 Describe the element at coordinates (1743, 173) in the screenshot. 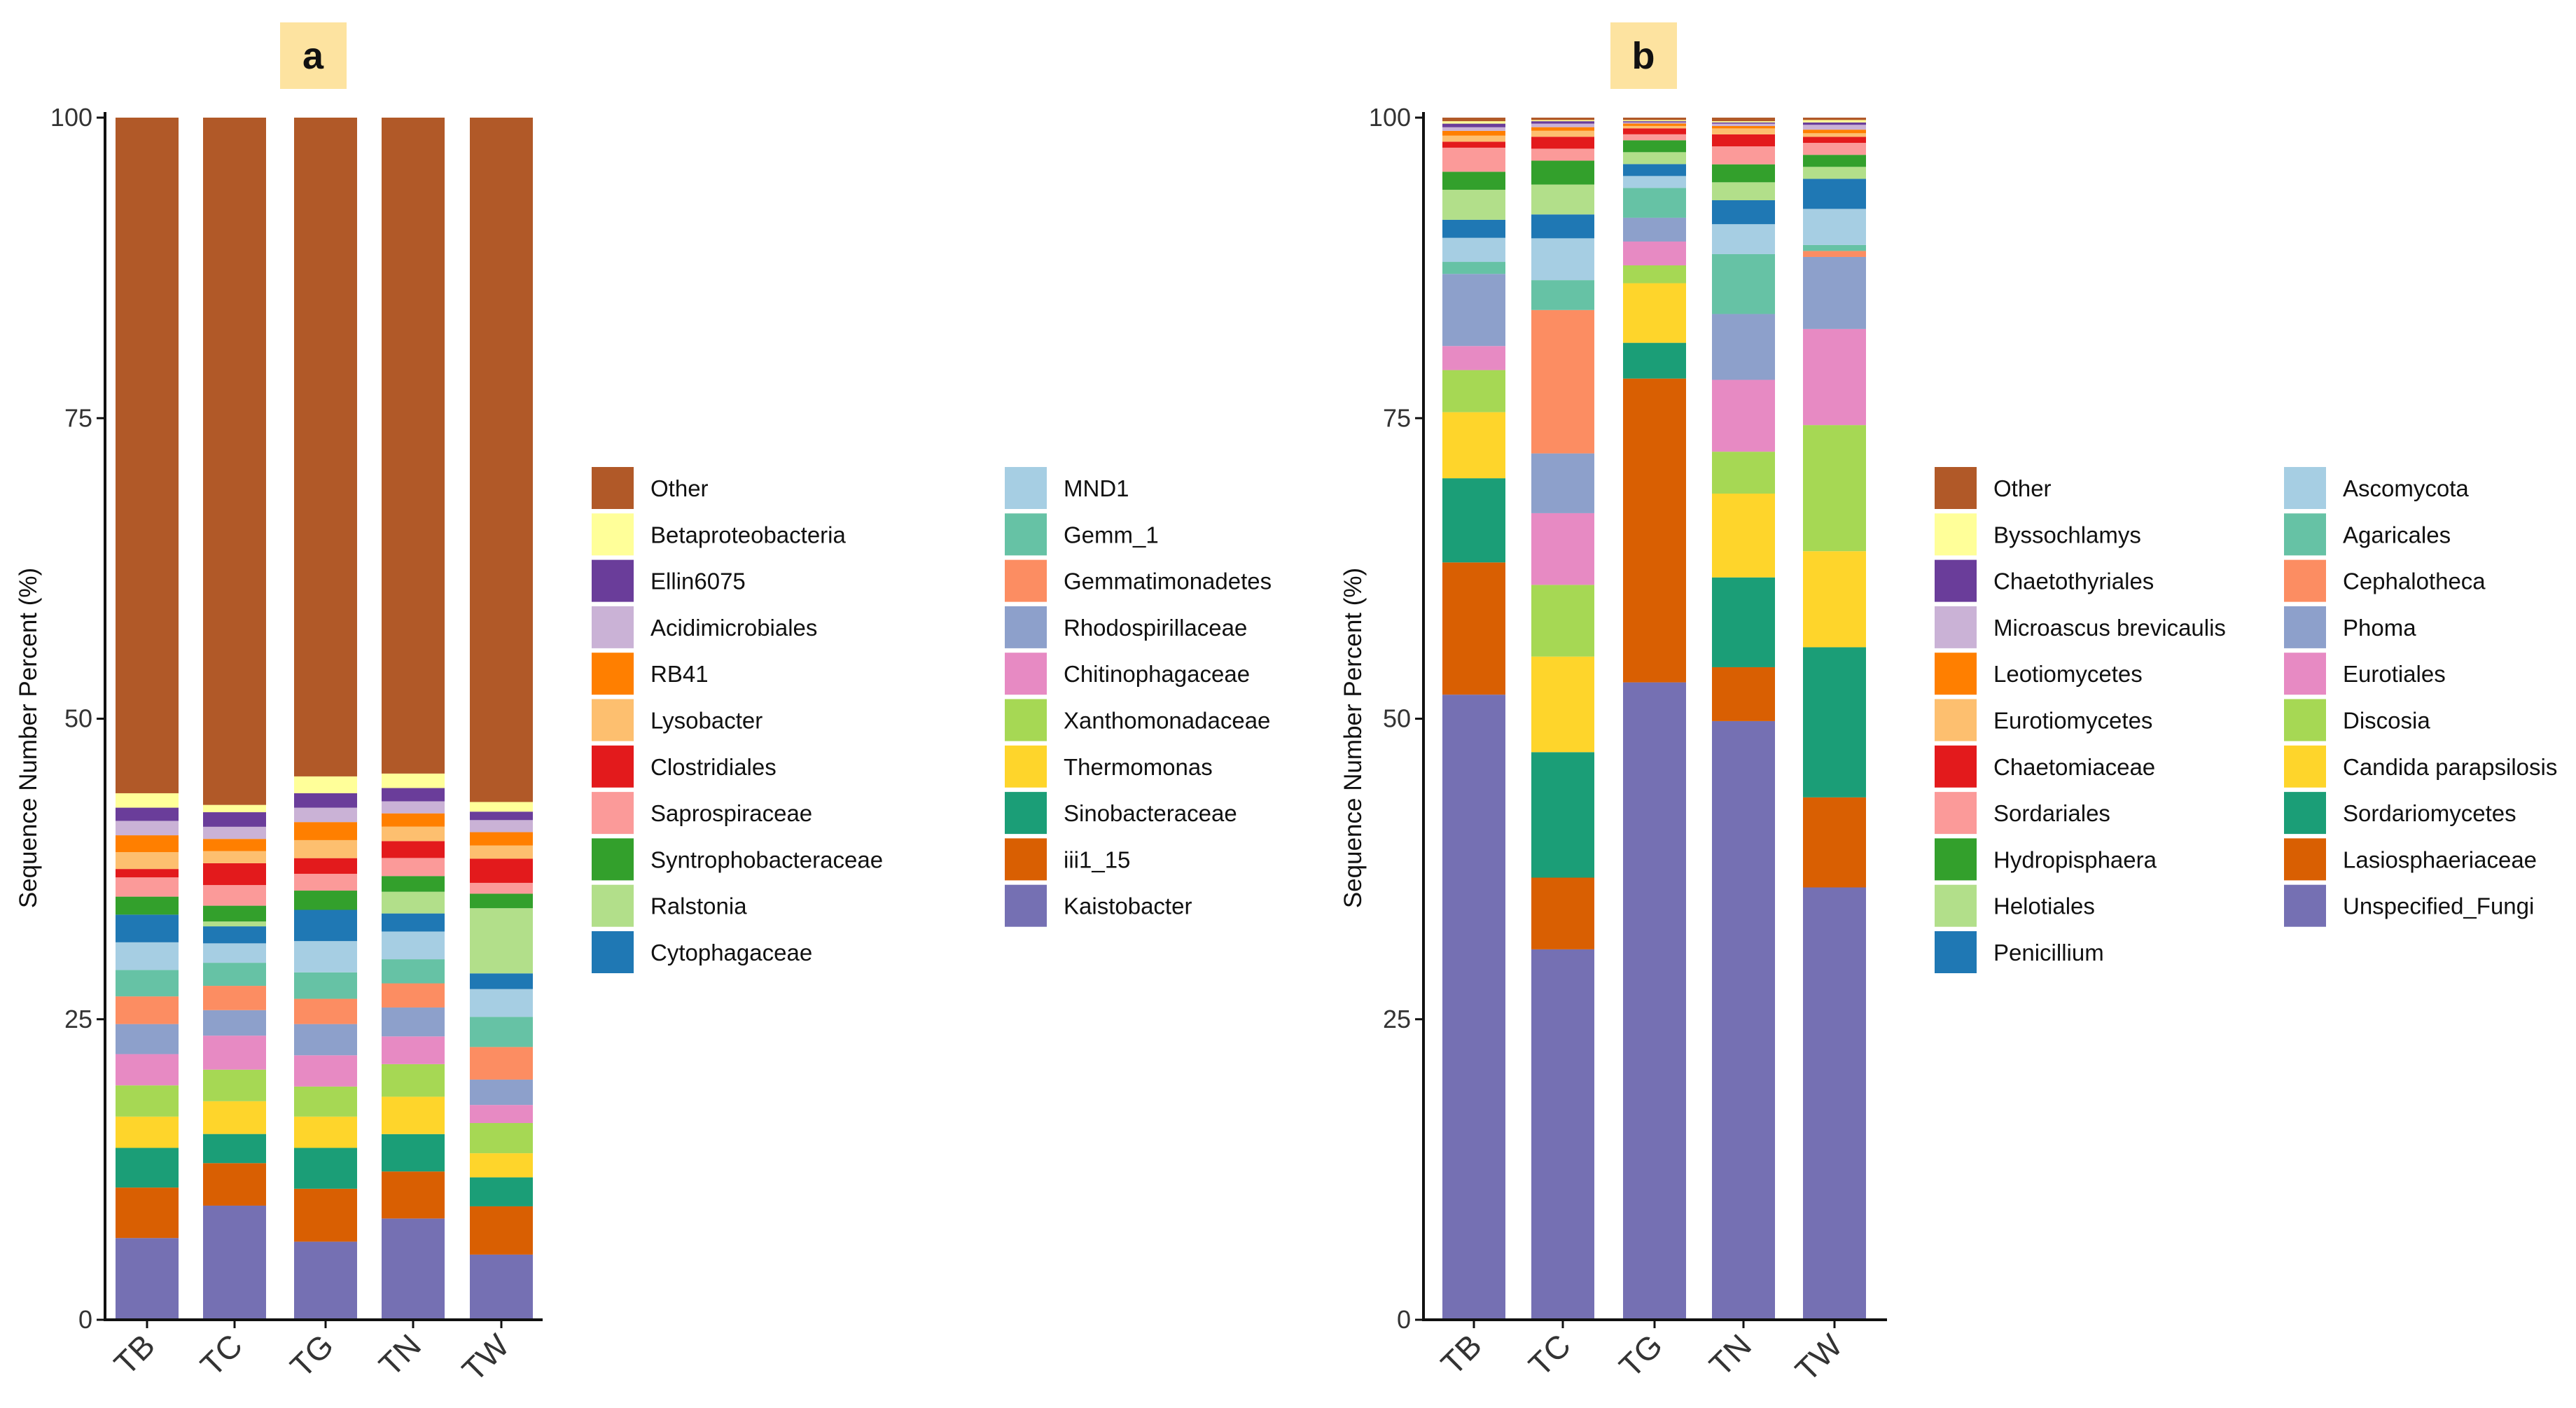

I see `bar-b-tn-hydropisphaera` at that location.